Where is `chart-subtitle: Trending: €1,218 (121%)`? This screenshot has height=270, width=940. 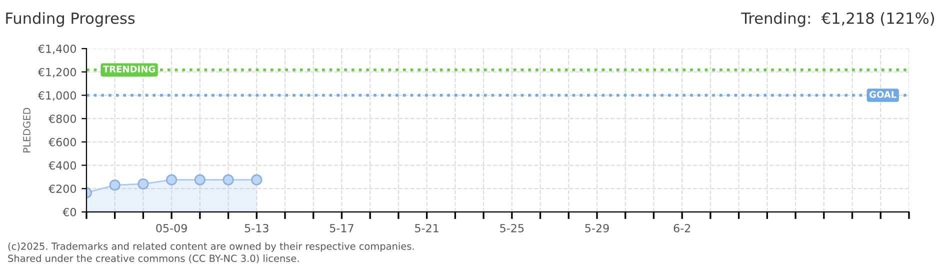 chart-subtitle: Trending: €1,218 (121%) is located at coordinates (837, 19).